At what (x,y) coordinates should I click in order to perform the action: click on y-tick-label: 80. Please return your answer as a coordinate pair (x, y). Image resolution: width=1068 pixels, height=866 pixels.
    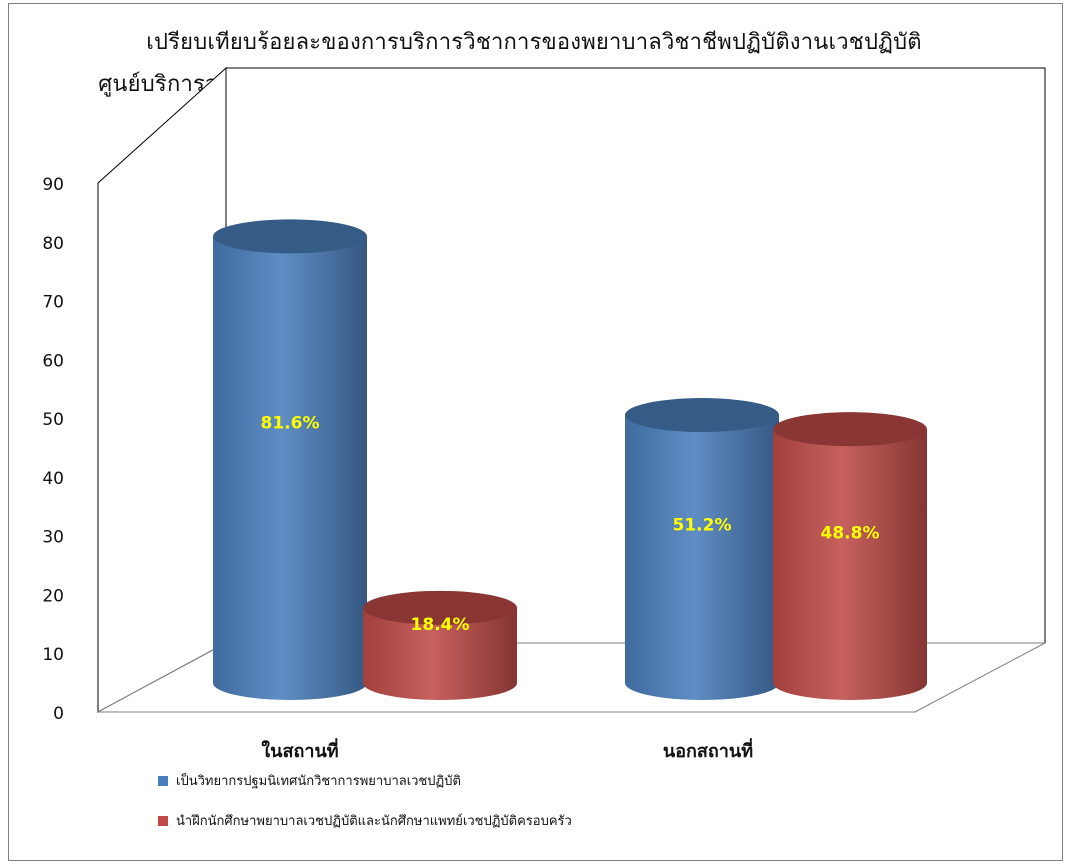
    Looking at the image, I should click on (53, 244).